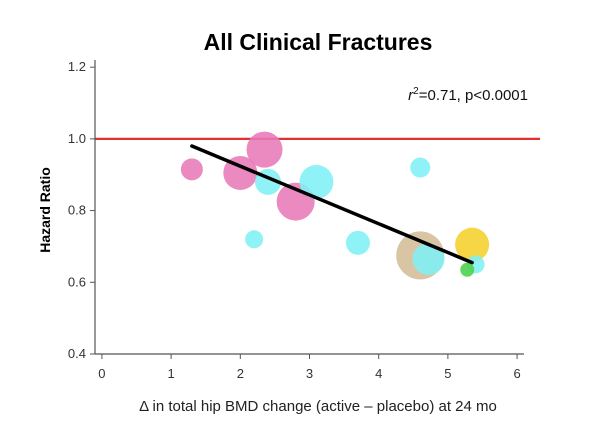 The image size is (600, 436). Describe the element at coordinates (77, 138) in the screenshot. I see `y-tick-label: 1.0` at that location.